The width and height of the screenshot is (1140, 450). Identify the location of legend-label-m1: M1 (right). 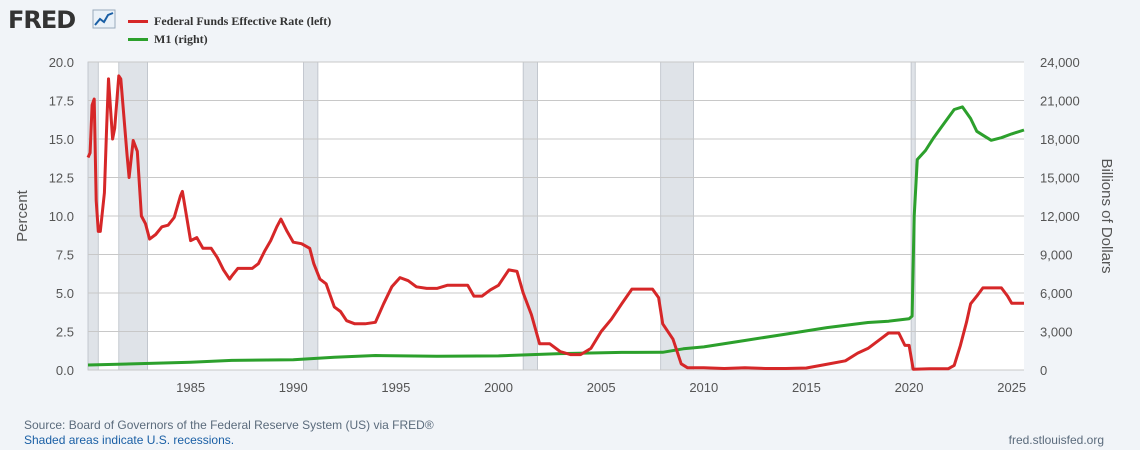
(181, 38).